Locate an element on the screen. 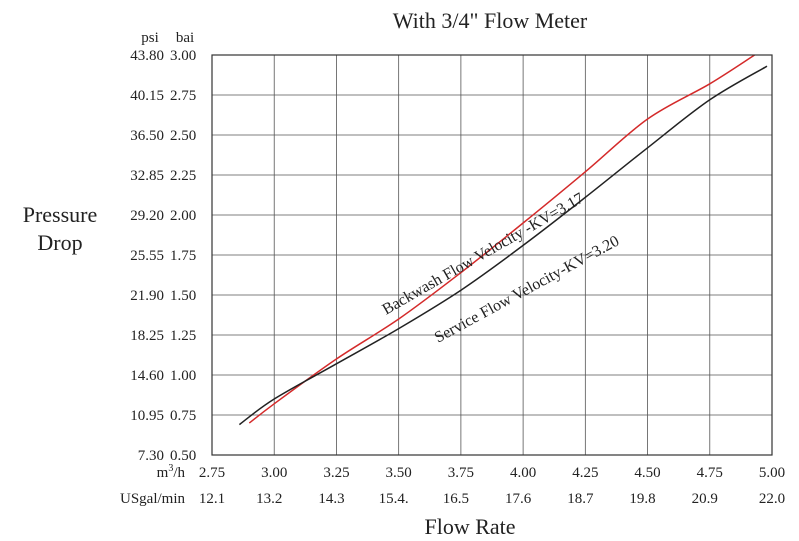 The height and width of the screenshot is (541, 799). x-tick-label-m3h: 3.00 is located at coordinates (274, 473).